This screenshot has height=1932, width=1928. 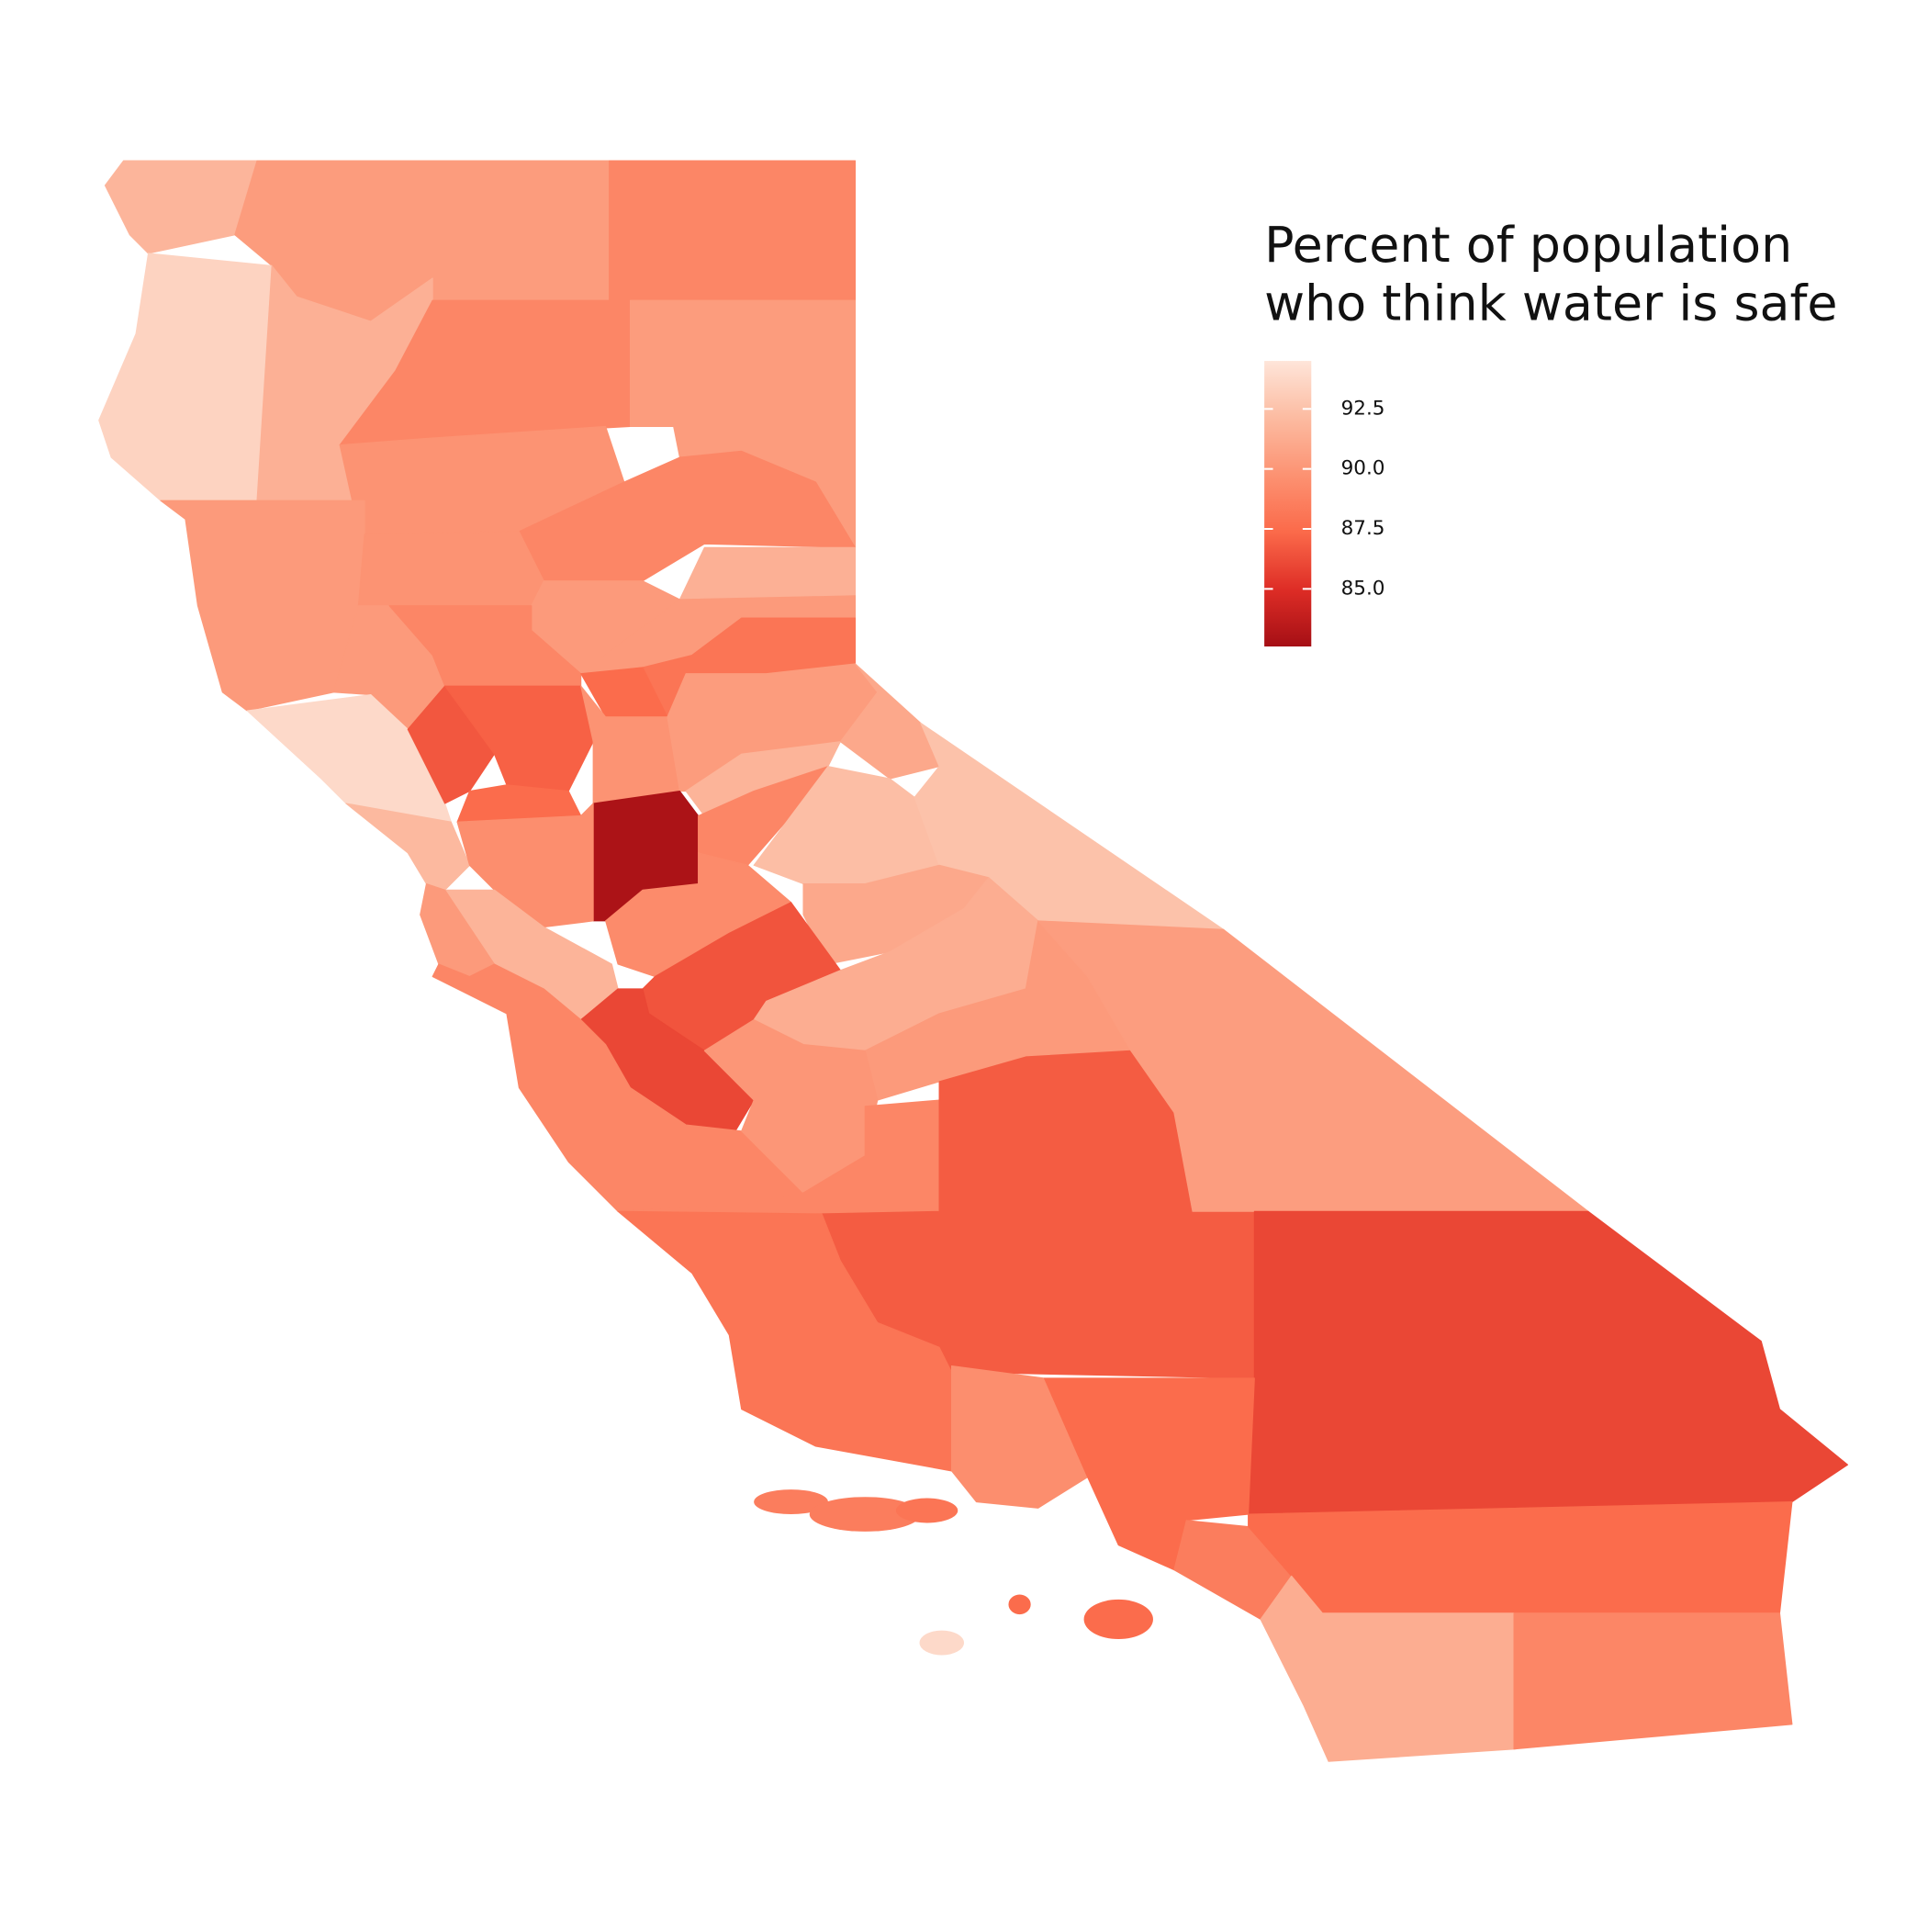 What do you see at coordinates (1288, 504) in the screenshot?
I see `colorbar` at bounding box center [1288, 504].